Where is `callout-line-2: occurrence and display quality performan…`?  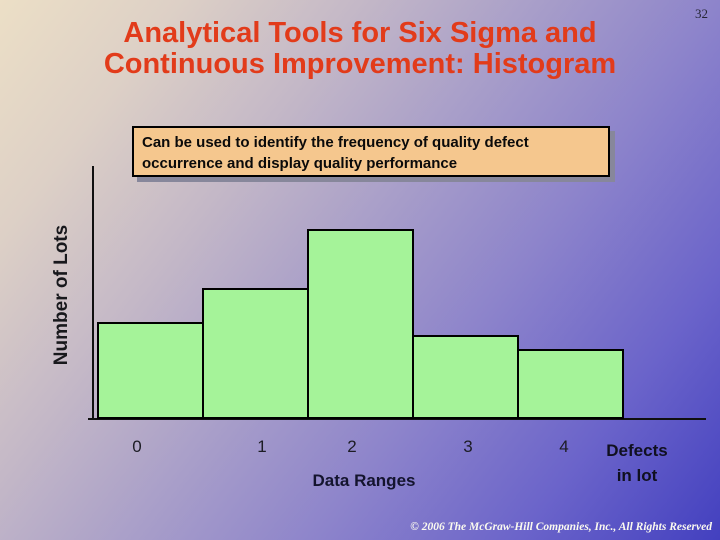 callout-line-2: occurrence and display quality performan… is located at coordinates (300, 163).